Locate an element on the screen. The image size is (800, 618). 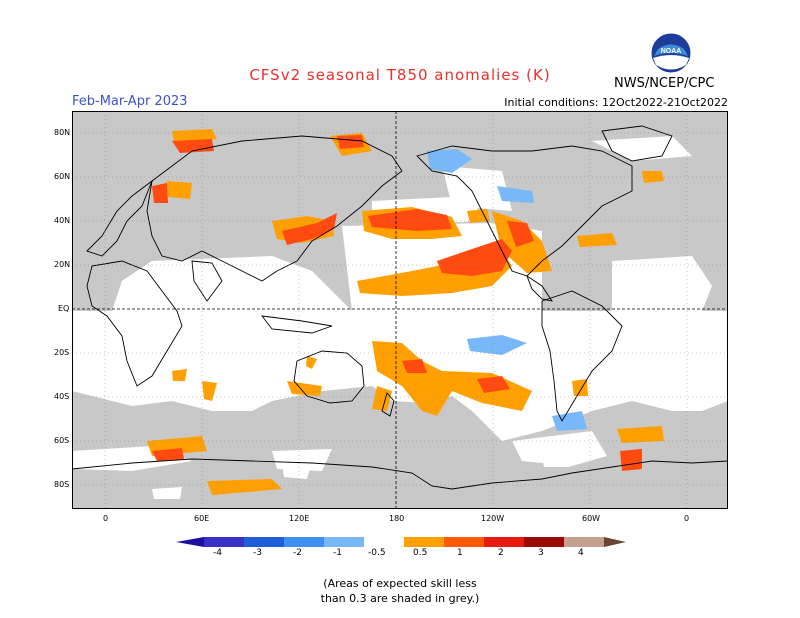
colorbar-label: -4 is located at coordinates (217, 553).